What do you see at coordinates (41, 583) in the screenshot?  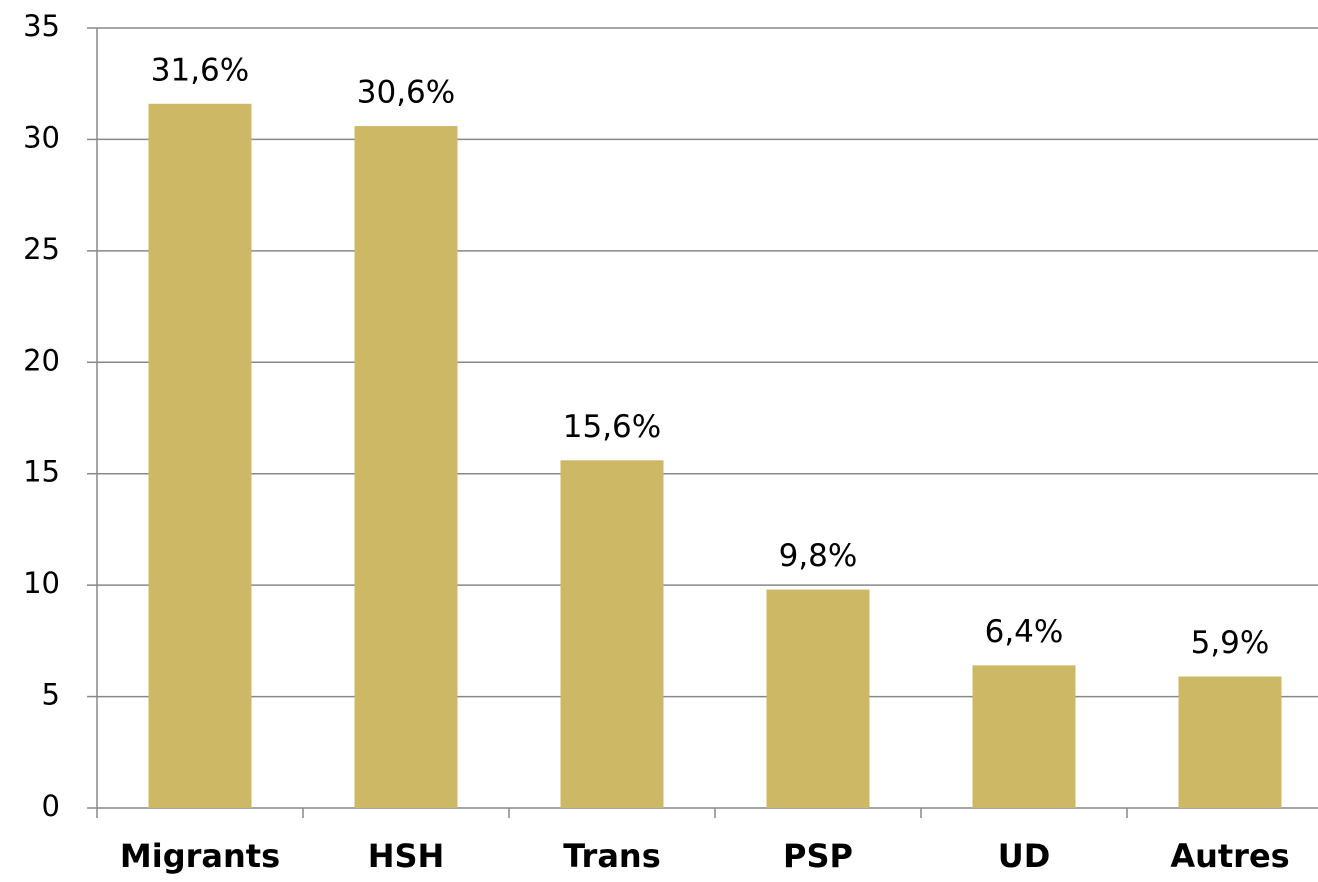 I see `y-tick-label: 10` at bounding box center [41, 583].